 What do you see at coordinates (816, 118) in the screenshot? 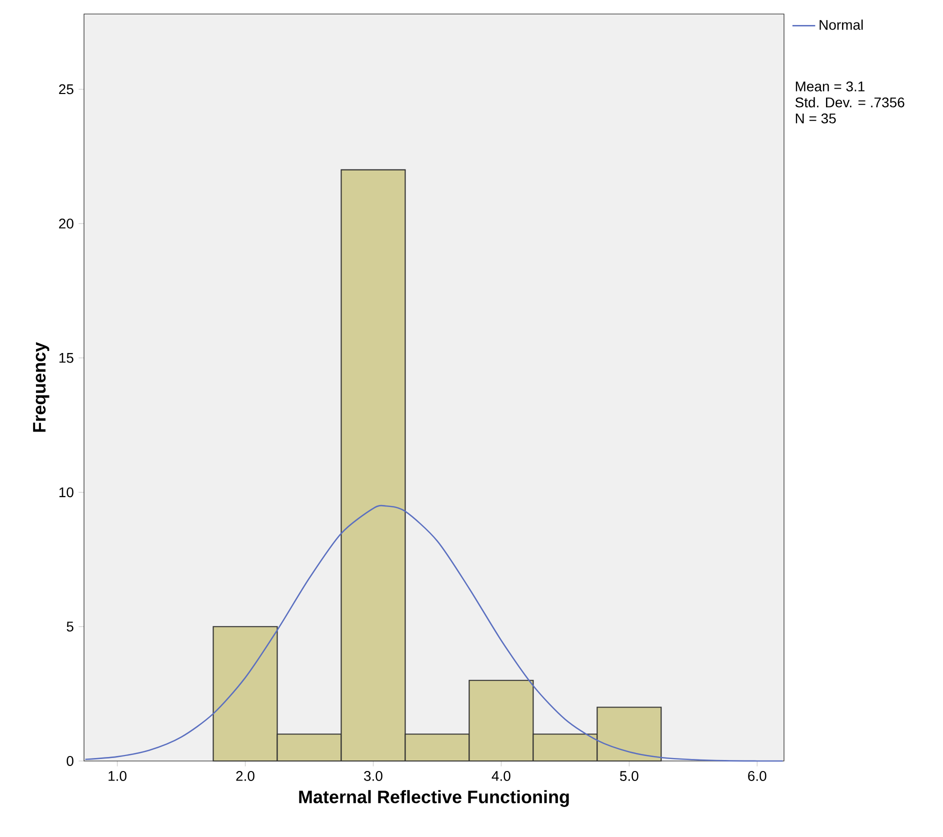
I see `text: N = 35` at bounding box center [816, 118].